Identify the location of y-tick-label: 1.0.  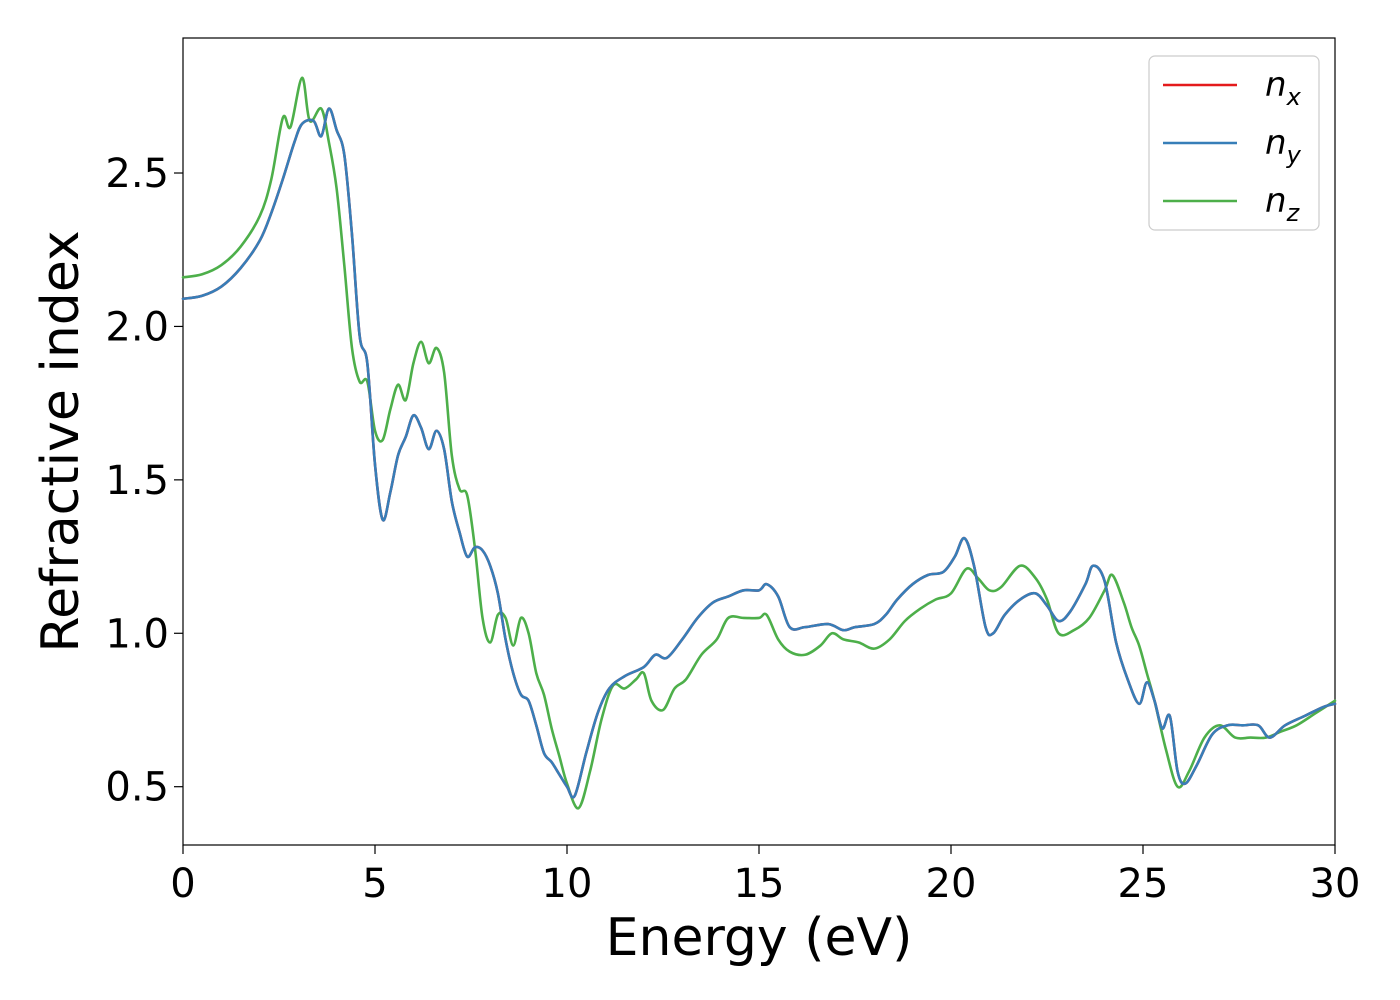
(137, 634).